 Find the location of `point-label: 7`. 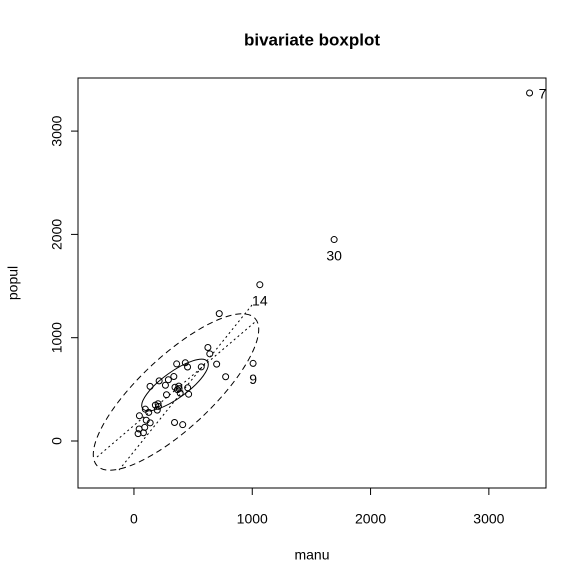

point-label: 7 is located at coordinates (543, 94).